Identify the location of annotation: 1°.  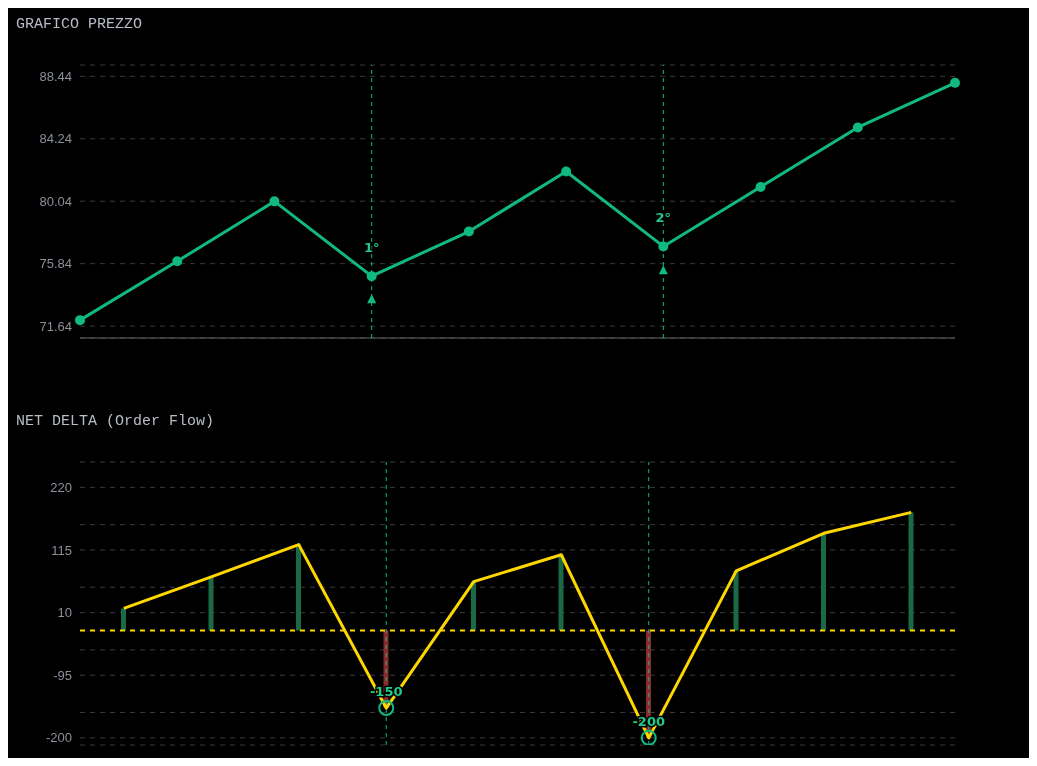
(371, 248).